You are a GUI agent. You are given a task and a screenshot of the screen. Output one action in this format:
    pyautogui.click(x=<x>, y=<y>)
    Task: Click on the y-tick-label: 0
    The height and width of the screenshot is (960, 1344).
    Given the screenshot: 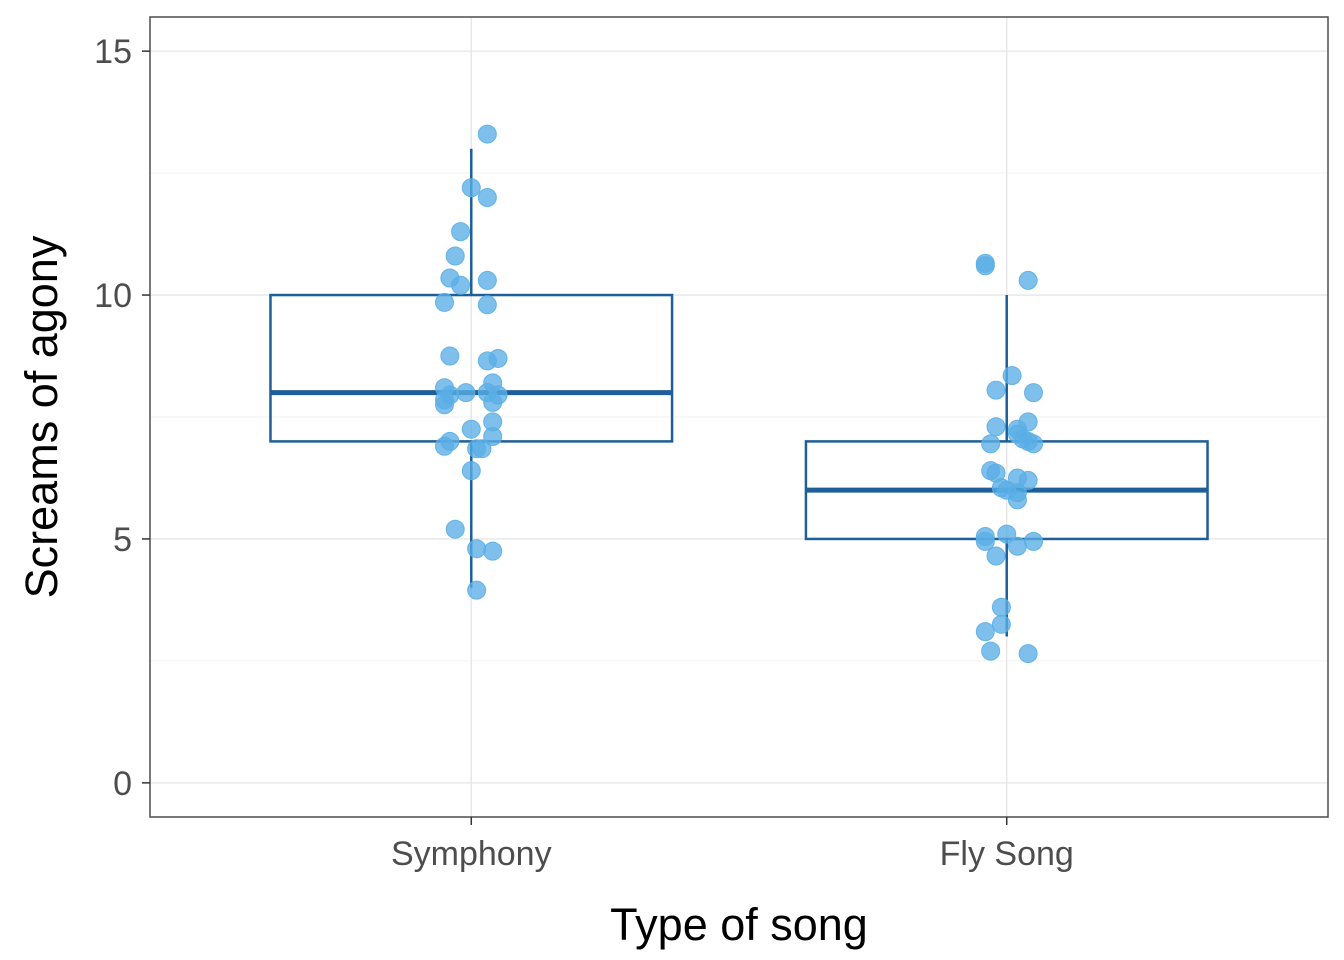 What is the action you would take?
    pyautogui.click(x=122, y=784)
    